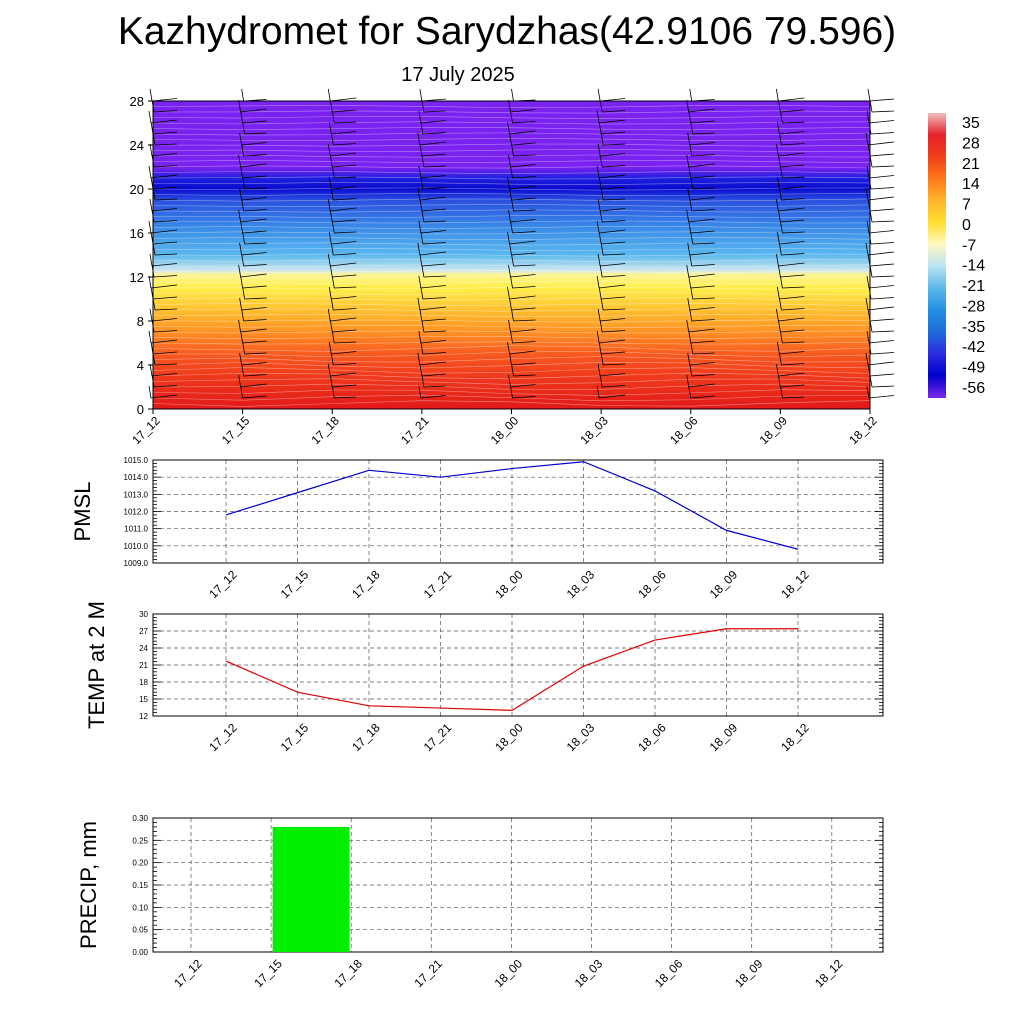 The height and width of the screenshot is (1024, 1024). What do you see at coordinates (969, 245) in the screenshot?
I see `colorbar-label: -7` at bounding box center [969, 245].